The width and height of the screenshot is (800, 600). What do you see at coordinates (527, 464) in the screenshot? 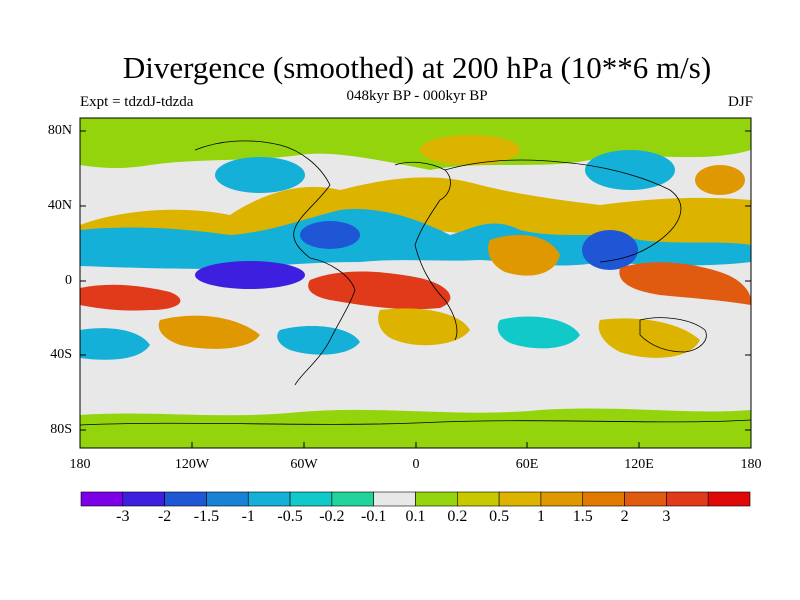
I see `lon-tick-label: 60E` at bounding box center [527, 464].